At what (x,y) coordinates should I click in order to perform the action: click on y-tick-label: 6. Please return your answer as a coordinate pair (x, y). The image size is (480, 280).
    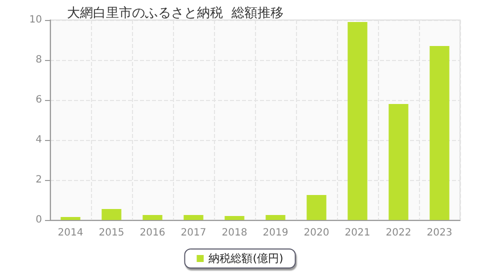
    Looking at the image, I should click on (39, 100).